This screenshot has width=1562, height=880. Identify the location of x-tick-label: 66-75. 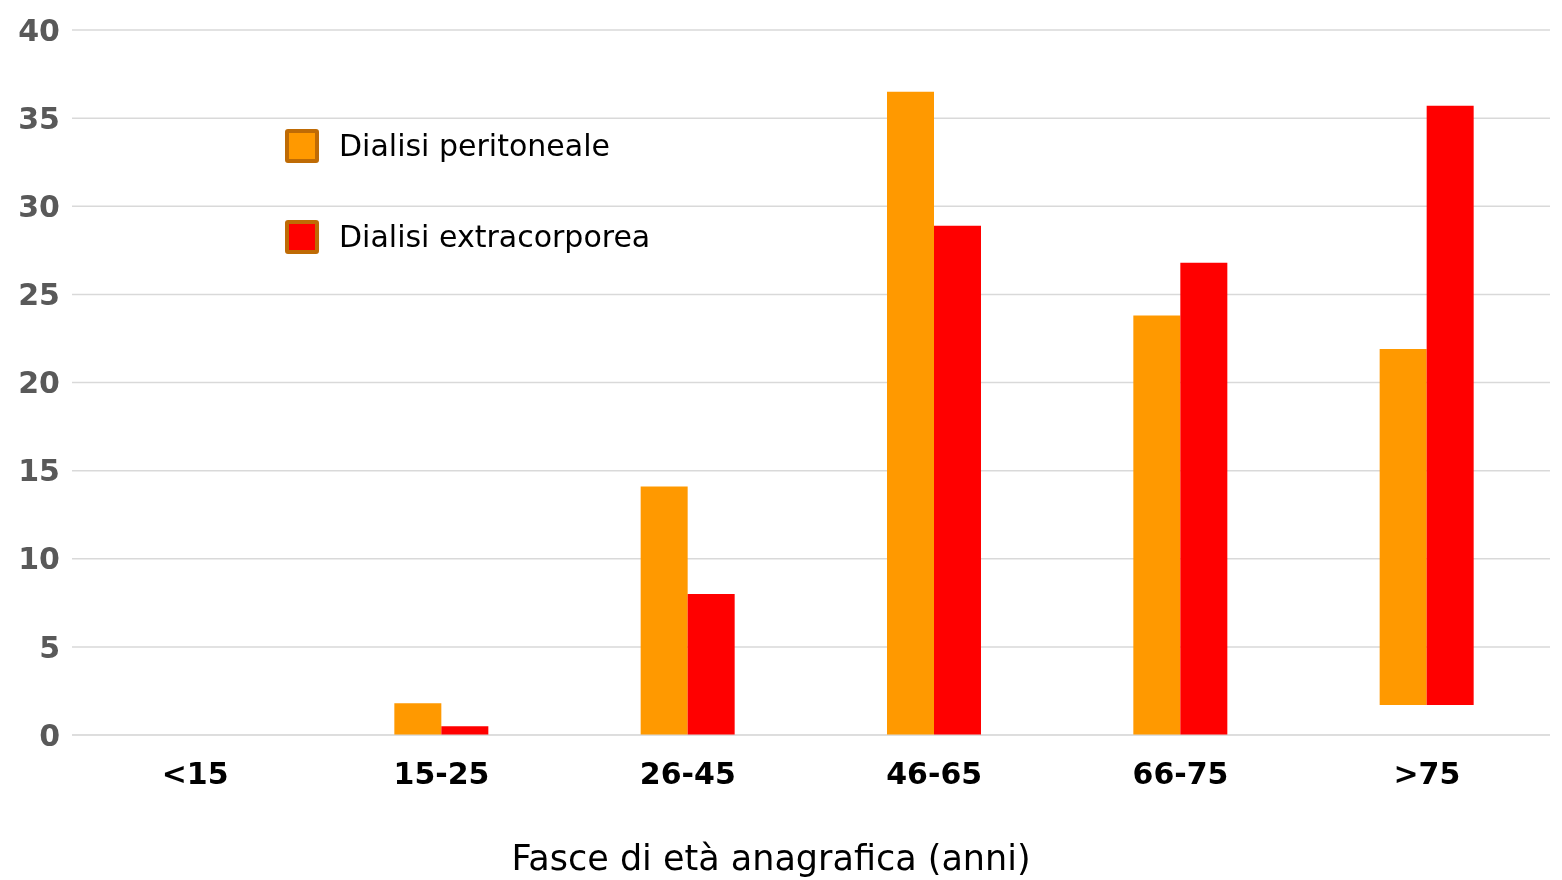
(1180, 774).